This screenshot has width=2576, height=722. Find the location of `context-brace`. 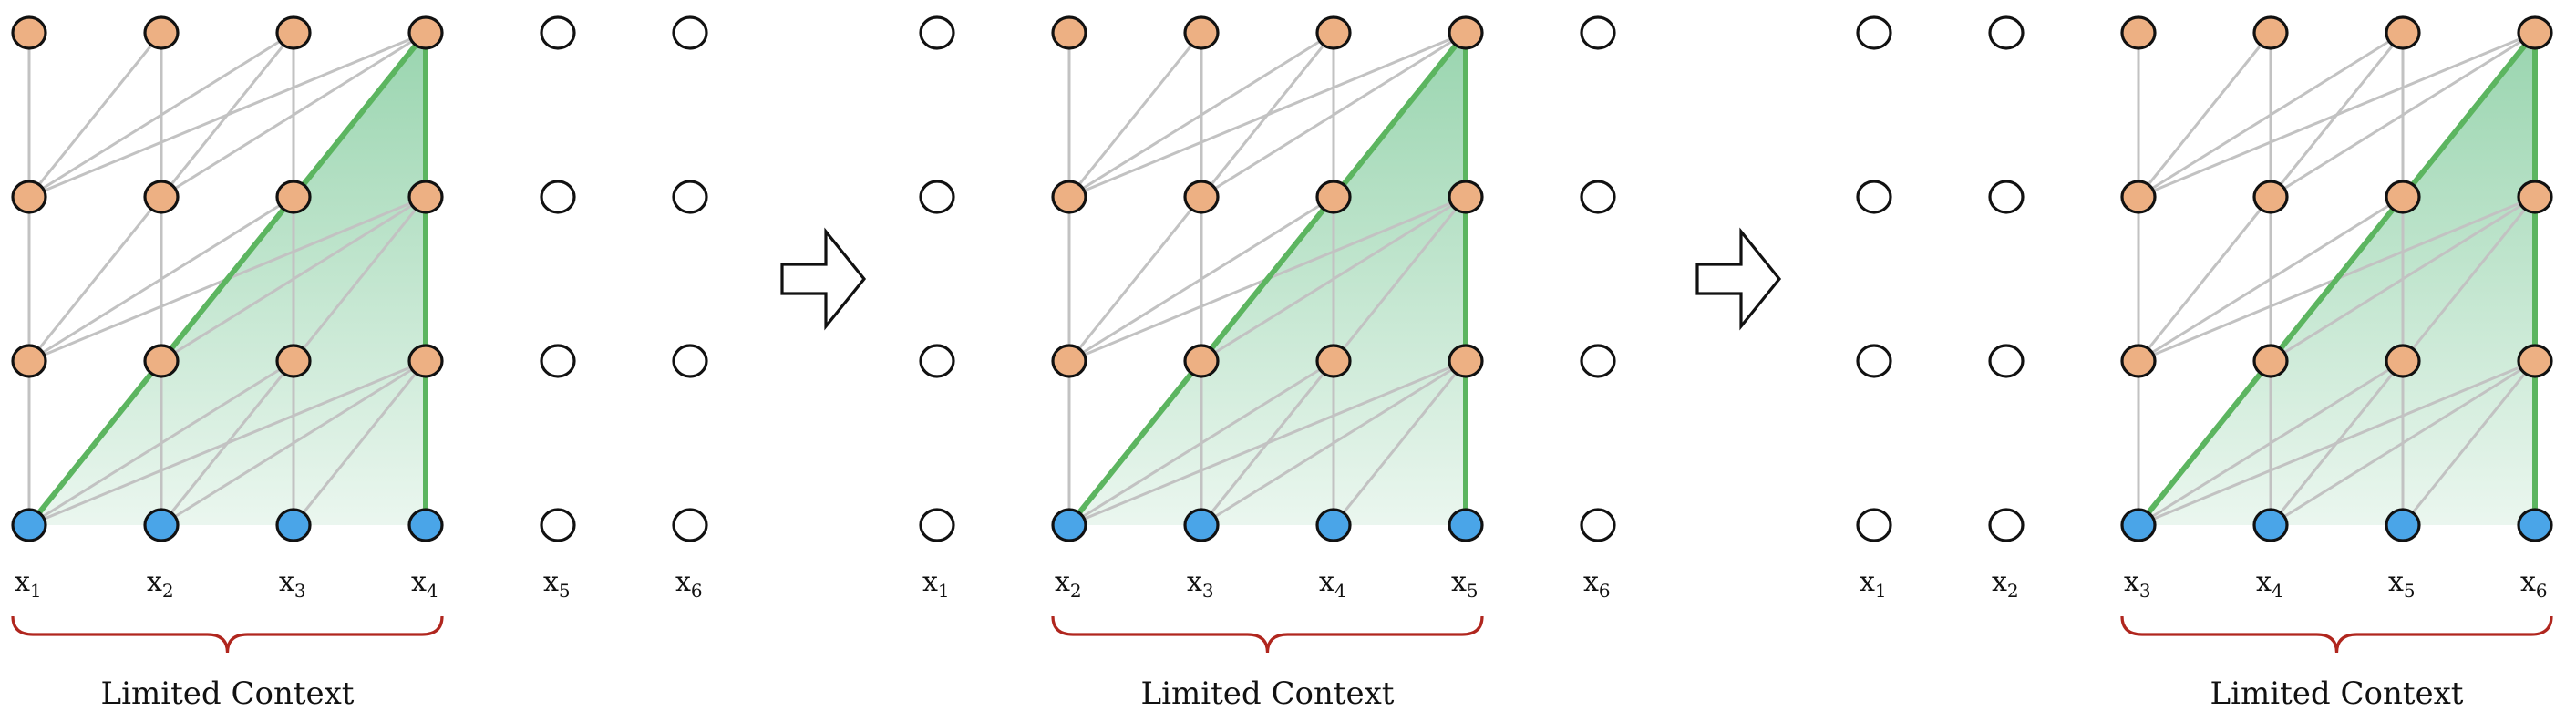

context-brace is located at coordinates (227, 634).